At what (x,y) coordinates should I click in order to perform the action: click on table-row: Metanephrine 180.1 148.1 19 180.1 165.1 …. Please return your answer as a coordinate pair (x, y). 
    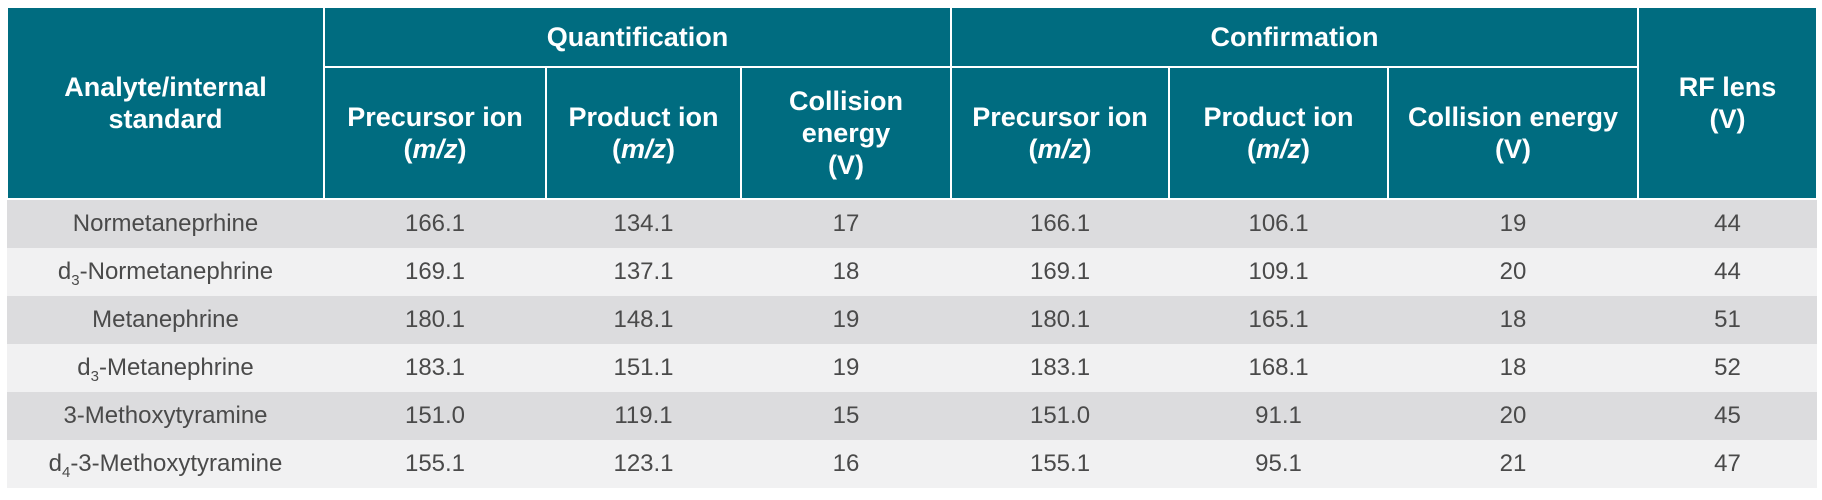
    Looking at the image, I should click on (912, 320).